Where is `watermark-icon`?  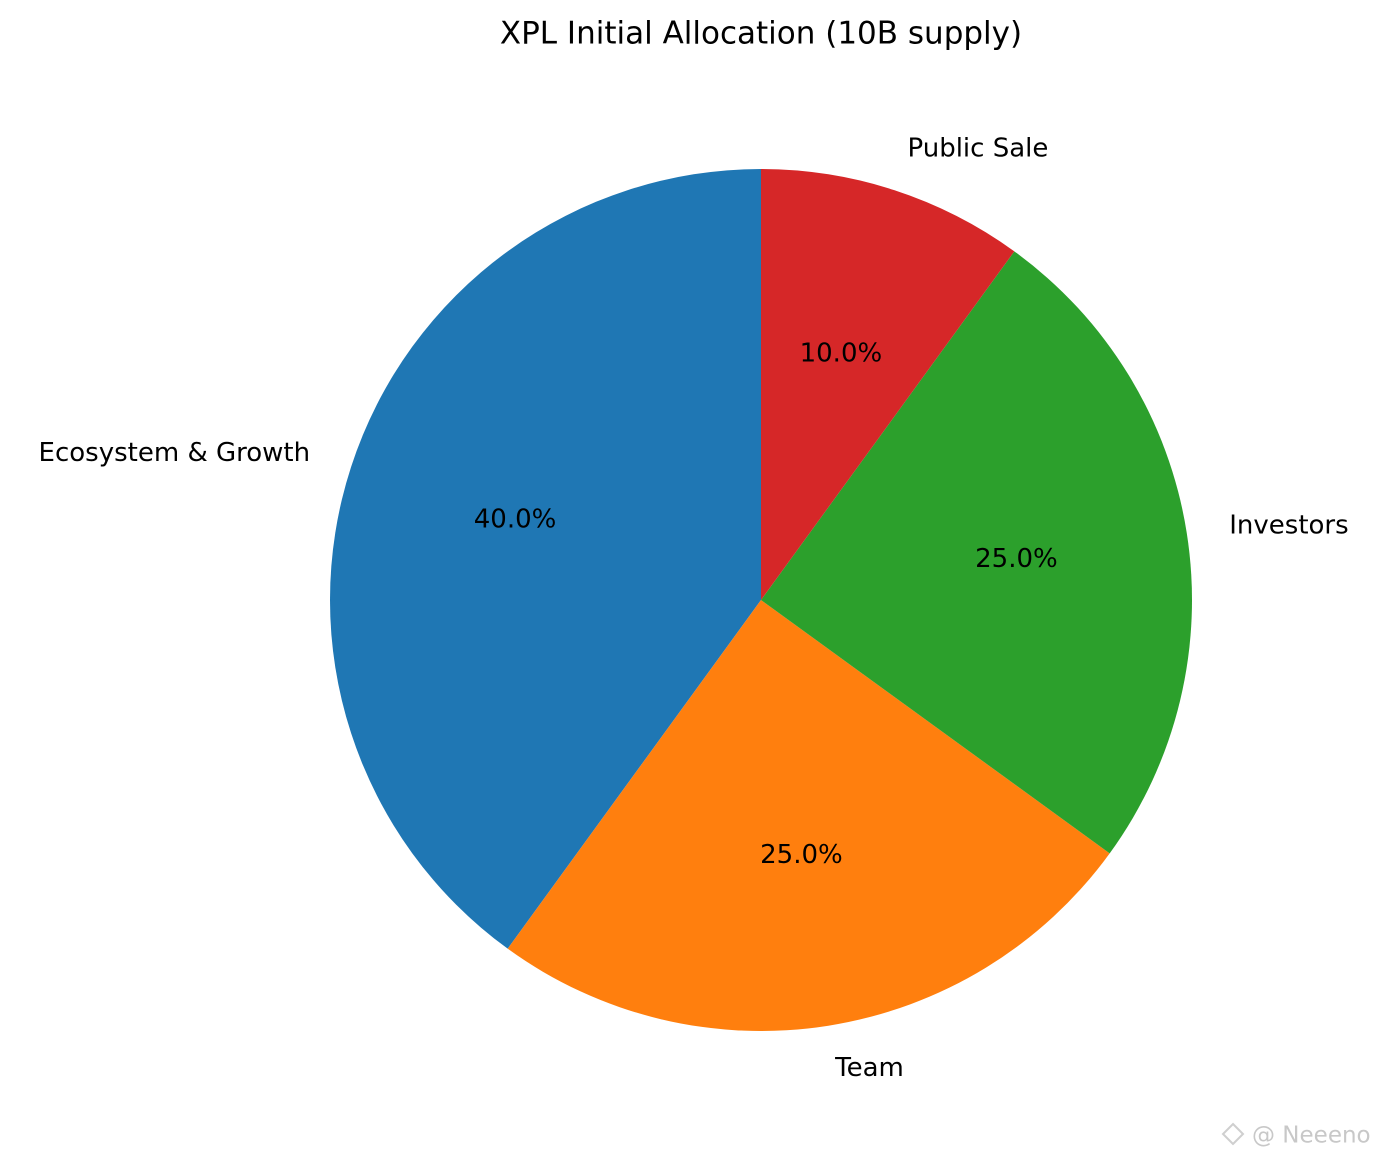
watermark-icon is located at coordinates (1233, 1134).